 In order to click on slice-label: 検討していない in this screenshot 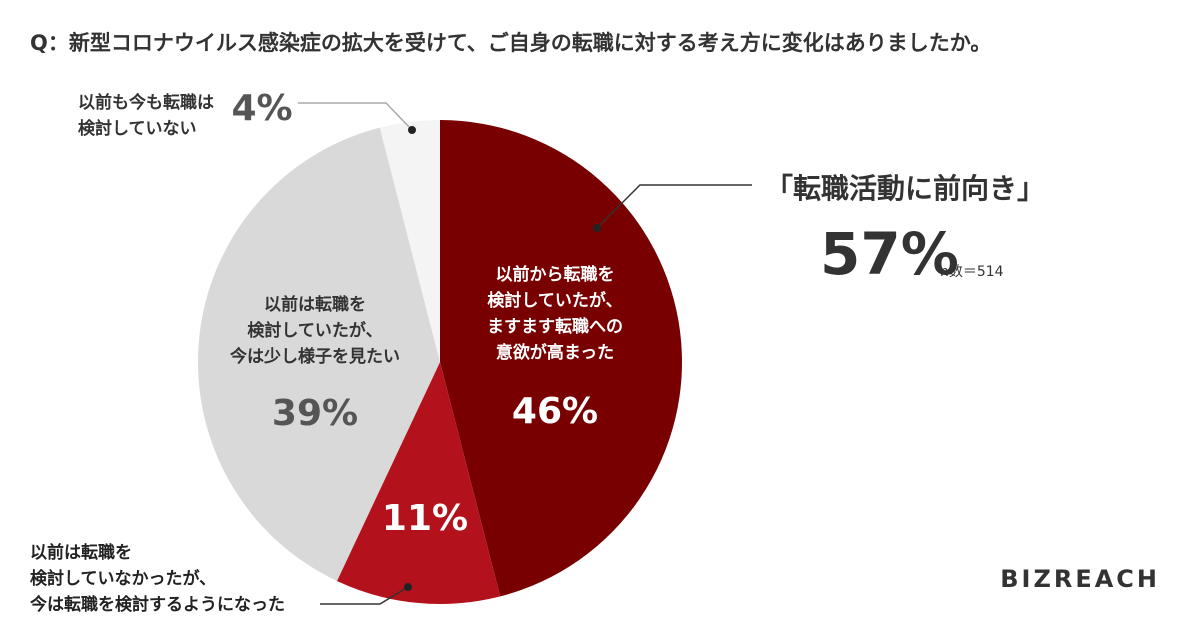, I will do `click(137, 128)`.